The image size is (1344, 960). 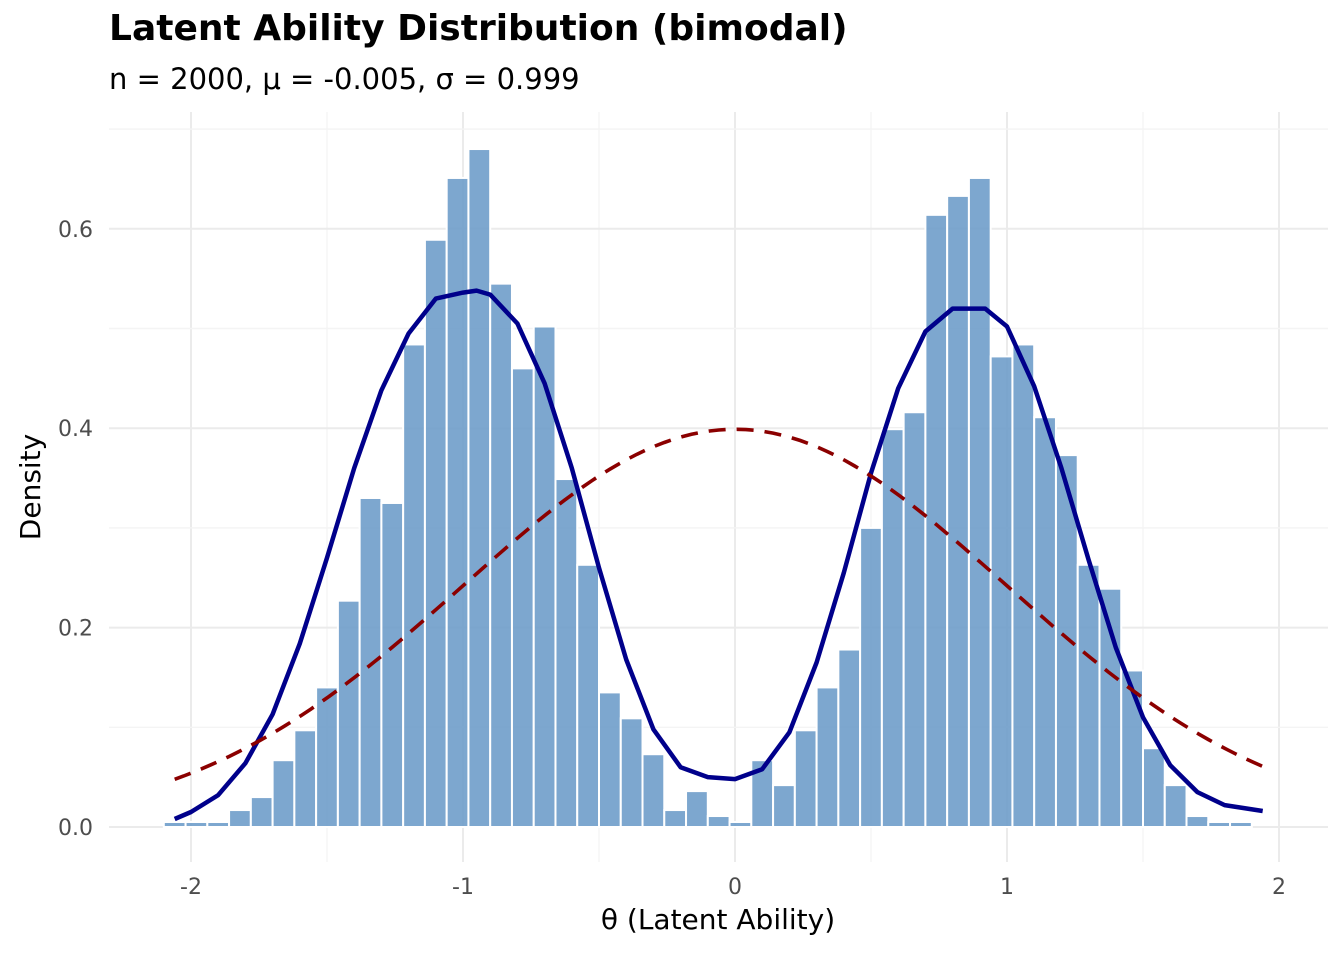 What do you see at coordinates (75, 629) in the screenshot?
I see `y-tick-label: 0.2` at bounding box center [75, 629].